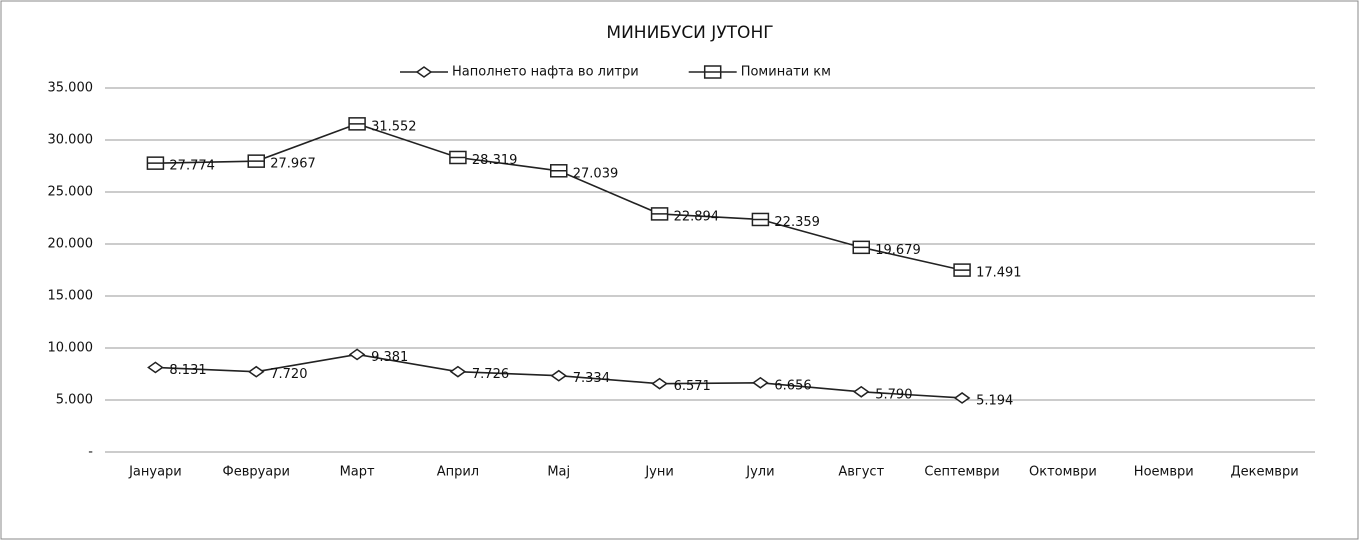 The image size is (1360, 541). I want to click on data-label: 27.774, so click(192, 166).